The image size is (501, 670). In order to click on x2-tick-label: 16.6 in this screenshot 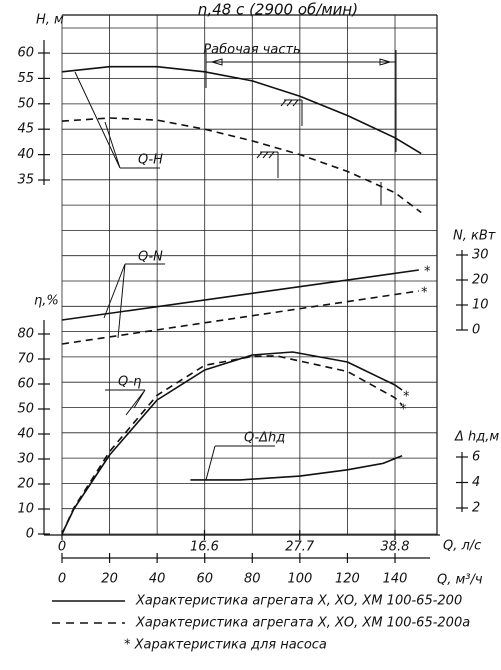, I will do `click(204, 547)`.